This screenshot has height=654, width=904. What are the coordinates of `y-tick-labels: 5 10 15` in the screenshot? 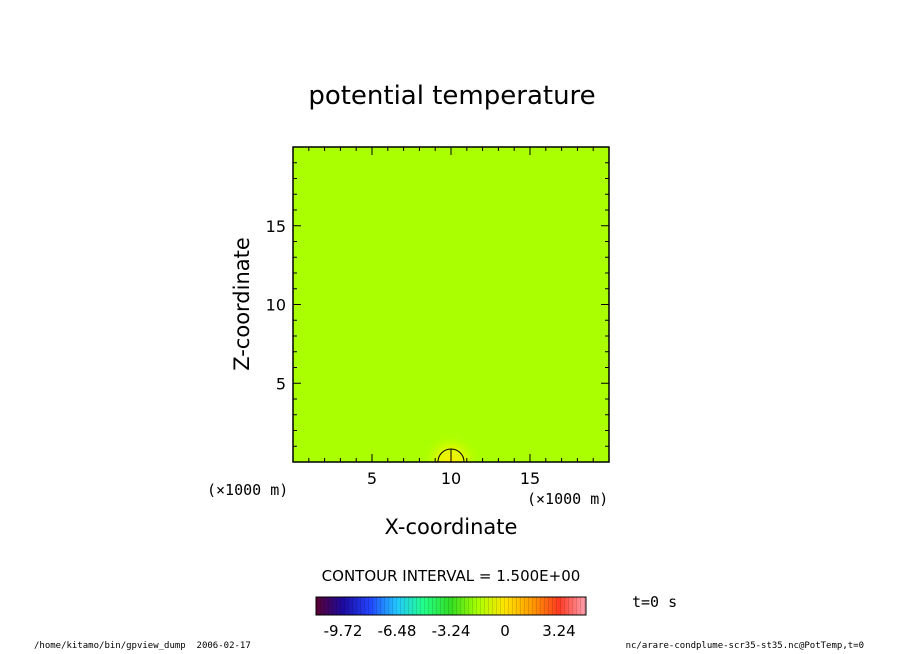 It's located at (276, 305).